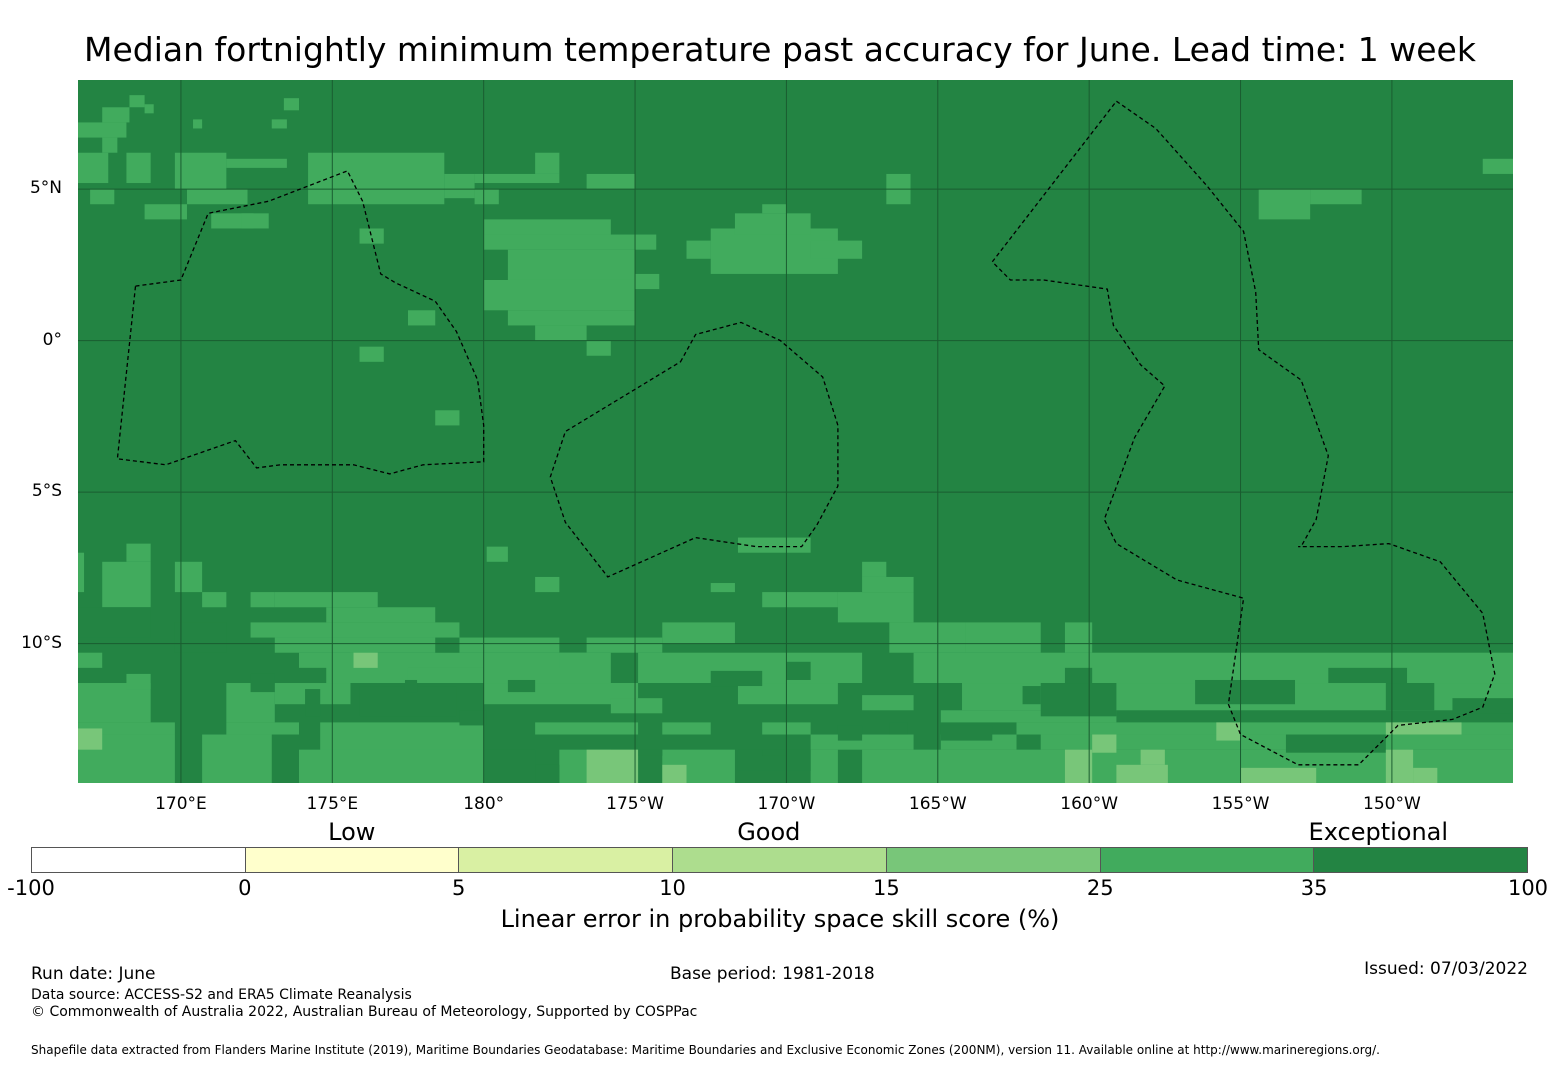 This screenshot has width=1560, height=1065. Describe the element at coordinates (459, 888) in the screenshot. I see `colorbar-tick-label: 5` at that location.